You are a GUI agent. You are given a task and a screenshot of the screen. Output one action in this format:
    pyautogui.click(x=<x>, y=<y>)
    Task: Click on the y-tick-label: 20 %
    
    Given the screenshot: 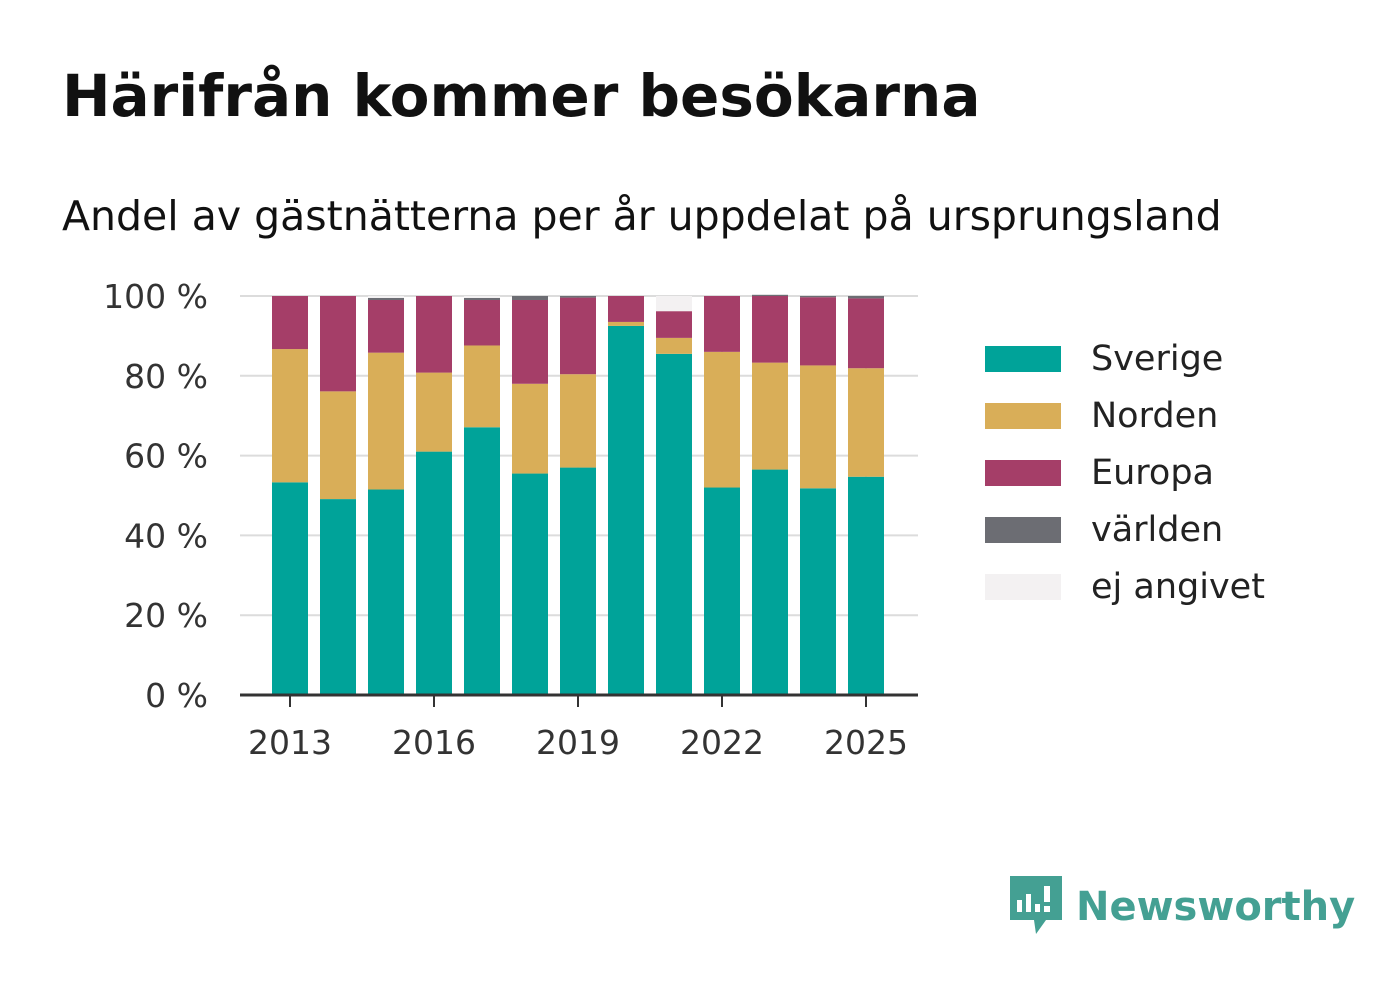 What is the action you would take?
    pyautogui.click(x=166, y=615)
    